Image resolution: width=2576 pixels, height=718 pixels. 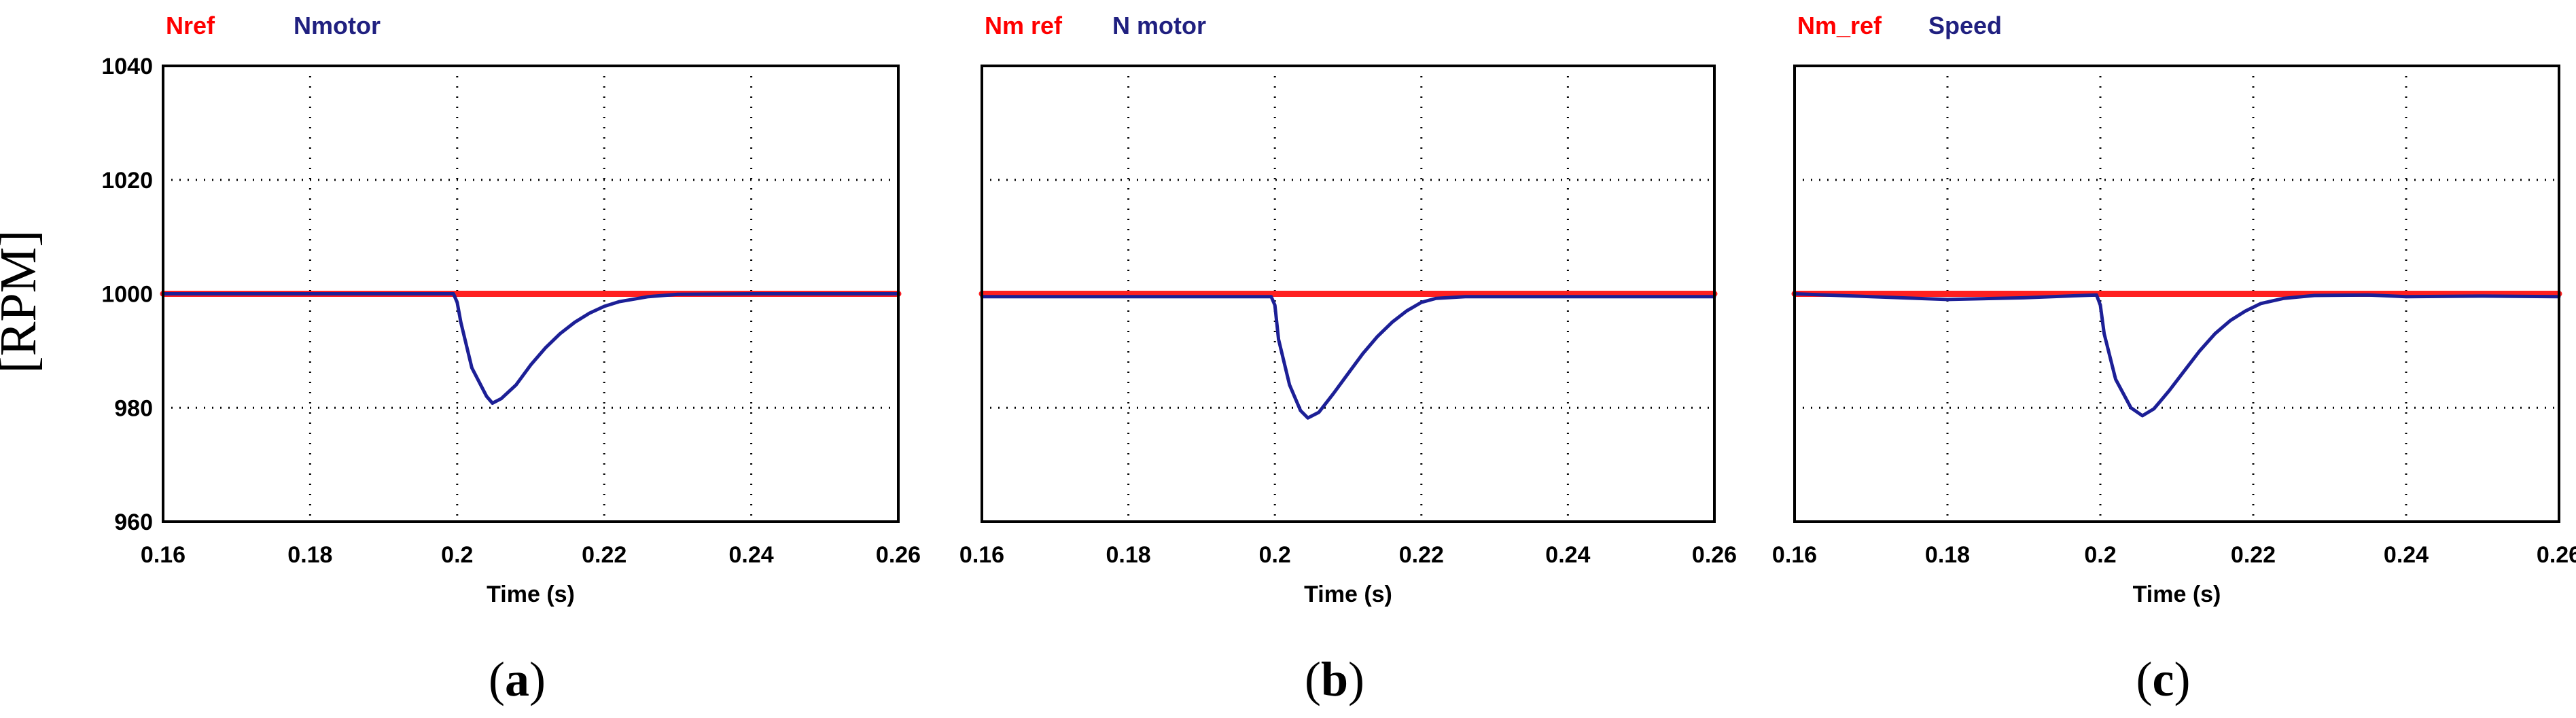 What do you see at coordinates (1024, 26) in the screenshot?
I see `legend-reference-label: Nm ref` at bounding box center [1024, 26].